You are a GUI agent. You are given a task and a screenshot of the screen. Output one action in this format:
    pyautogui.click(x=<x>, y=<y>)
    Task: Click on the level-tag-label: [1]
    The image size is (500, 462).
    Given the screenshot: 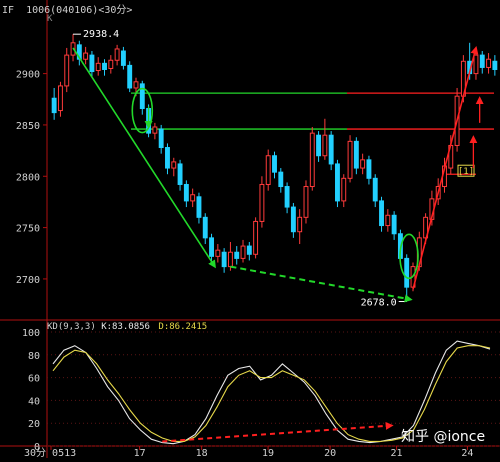 What is the action you would take?
    pyautogui.click(x=466, y=172)
    